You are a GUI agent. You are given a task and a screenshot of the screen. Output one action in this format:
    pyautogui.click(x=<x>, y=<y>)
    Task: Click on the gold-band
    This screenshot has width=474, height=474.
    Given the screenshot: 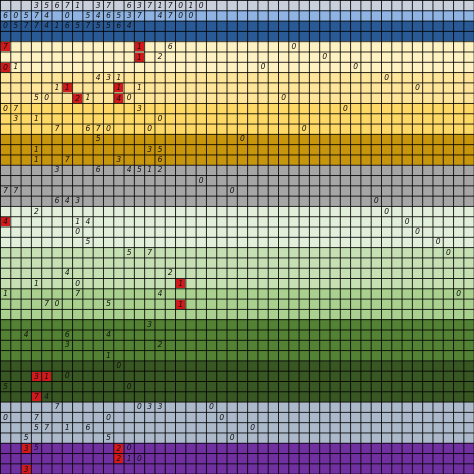 What is the action you would take?
    pyautogui.click(x=237, y=119)
    